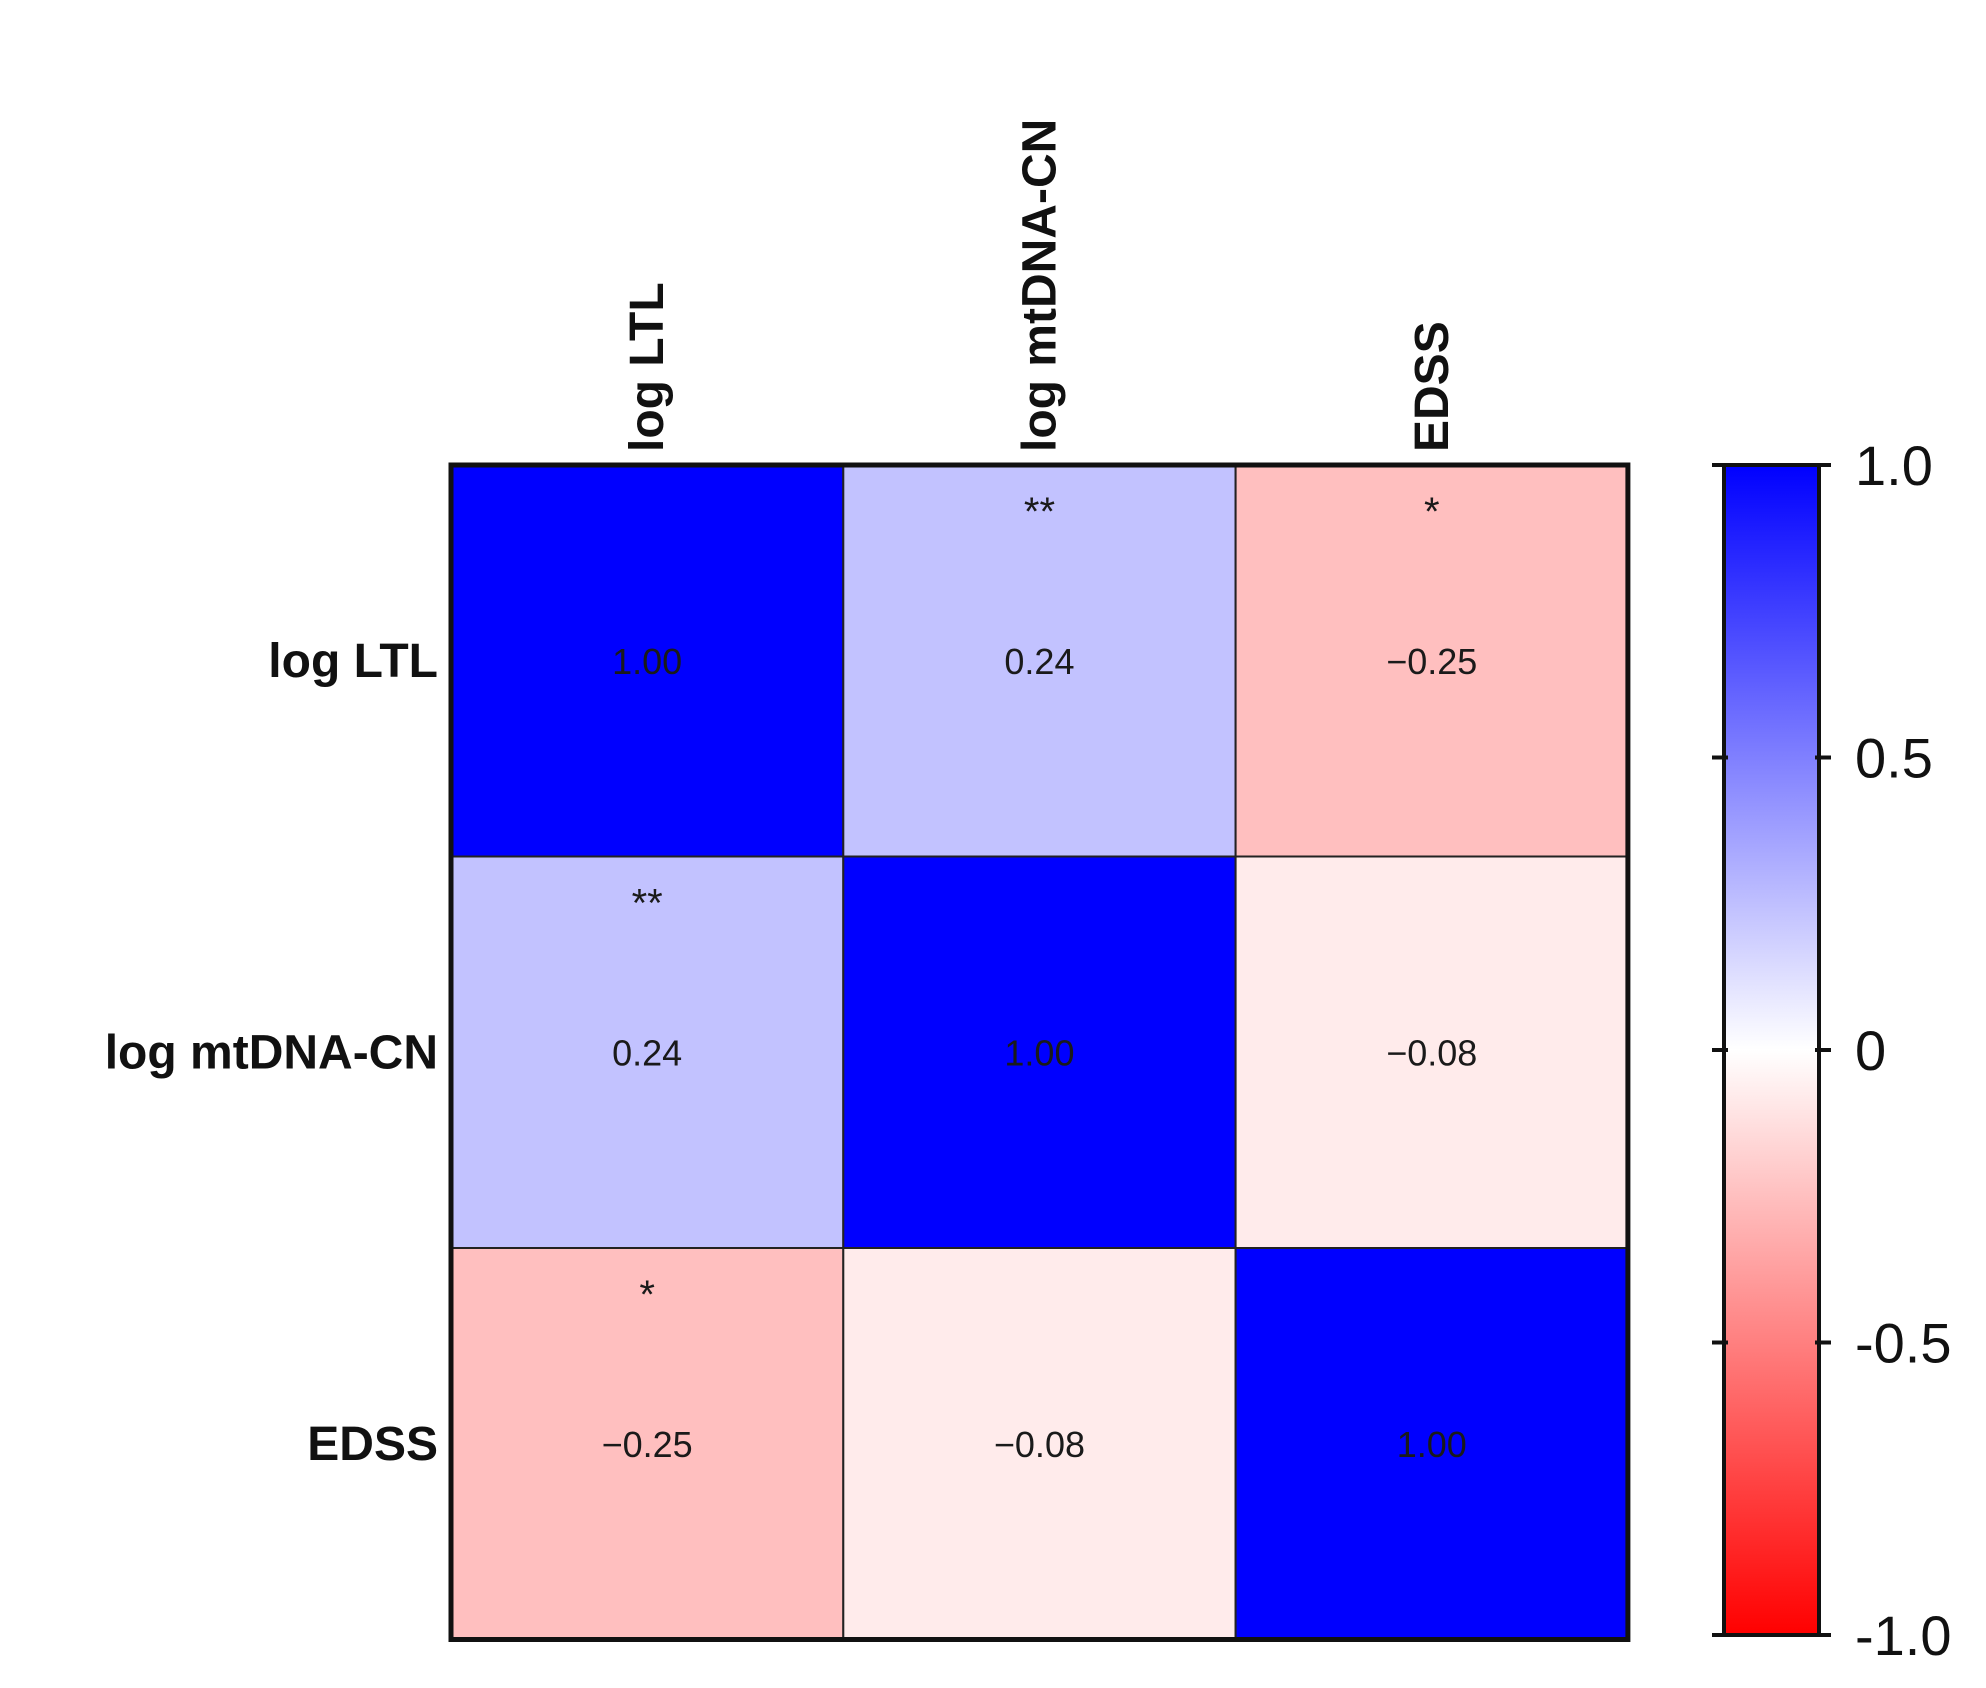  I want to click on row-label: EDSS, so click(372, 1444).